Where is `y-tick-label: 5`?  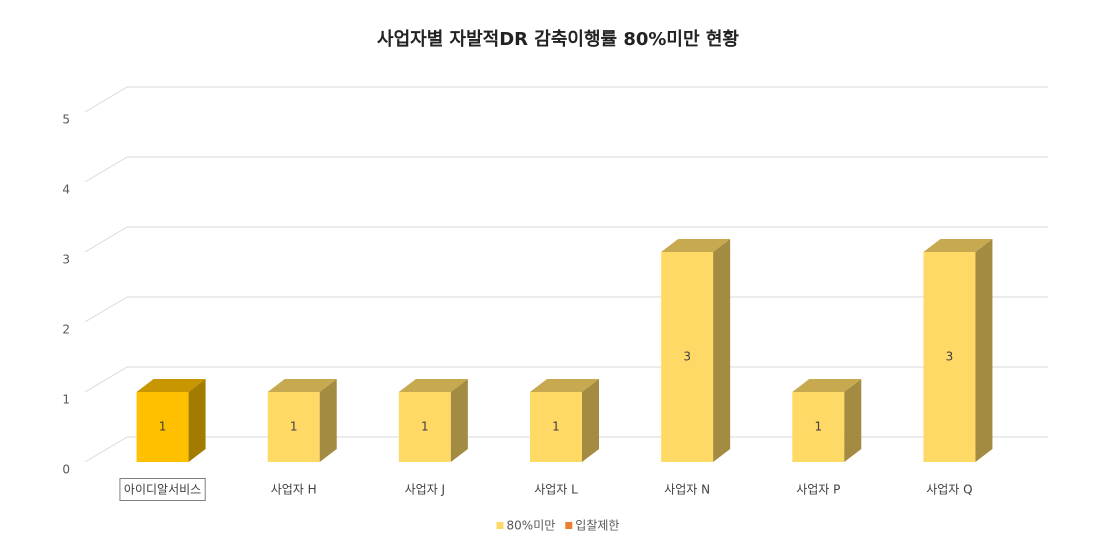 y-tick-label: 5 is located at coordinates (66, 120).